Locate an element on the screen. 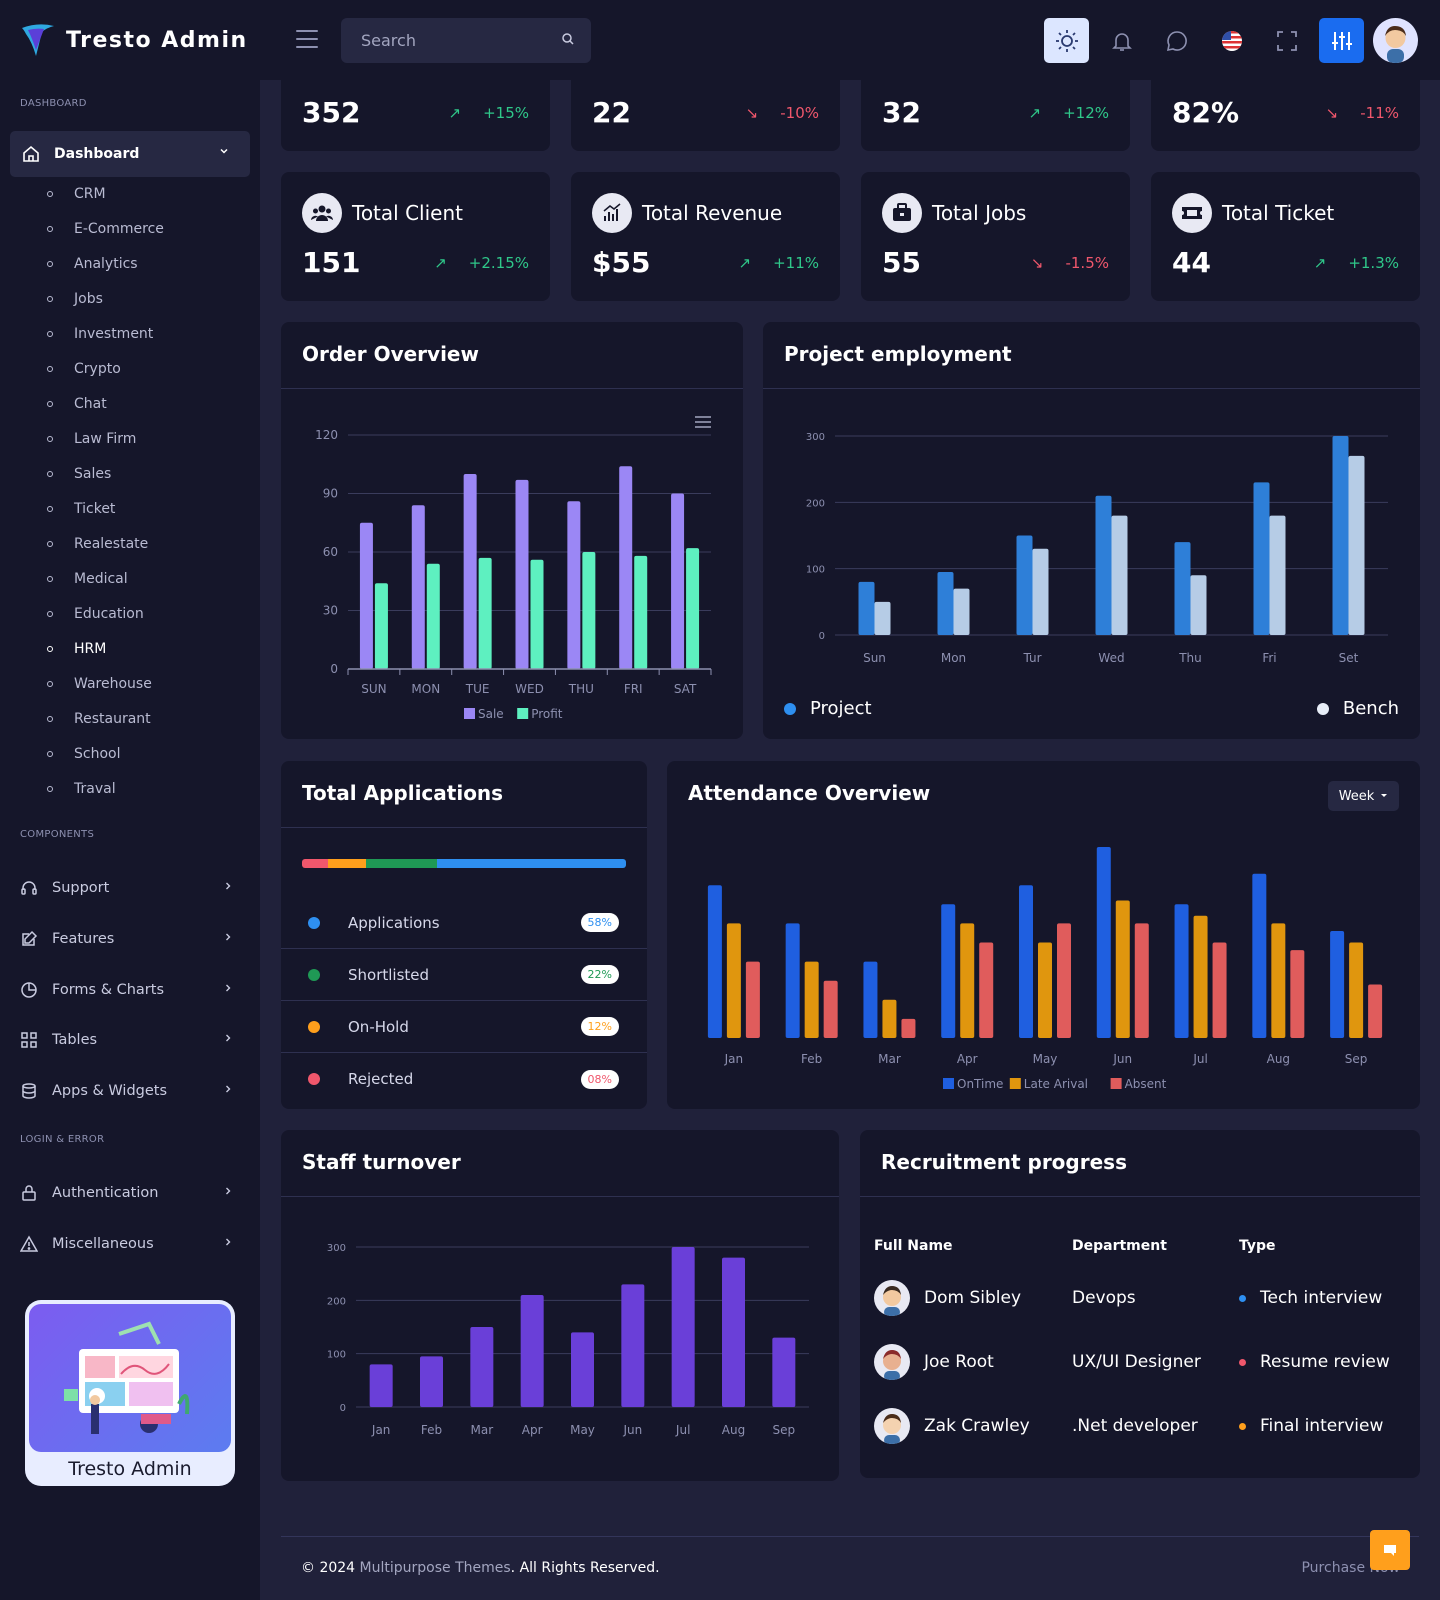 The image size is (1440, 1600). messages-button is located at coordinates (1176, 40).